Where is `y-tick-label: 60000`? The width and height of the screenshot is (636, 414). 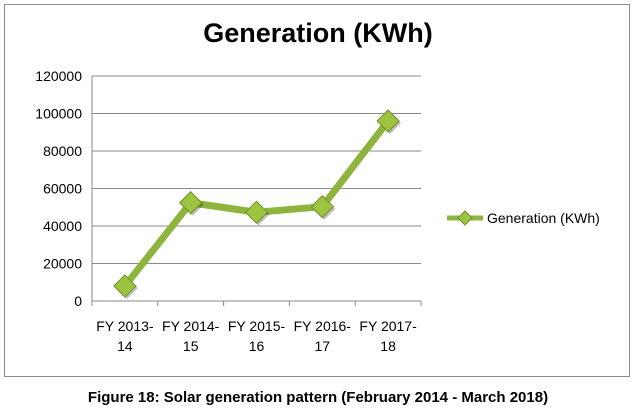
y-tick-label: 60000 is located at coordinates (62, 189).